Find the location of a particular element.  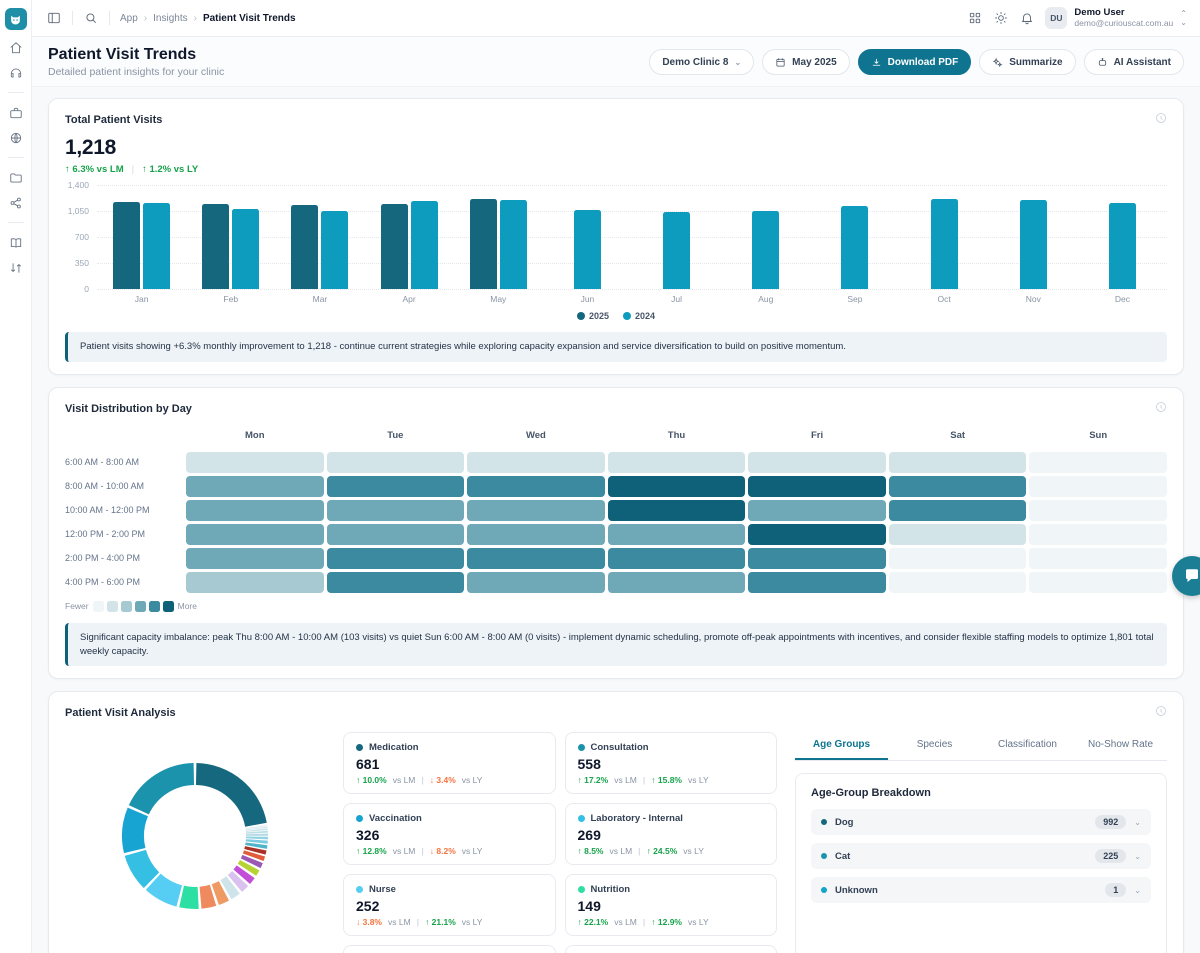

tab-no-show-rate: No-Show Rate is located at coordinates (1120, 745).